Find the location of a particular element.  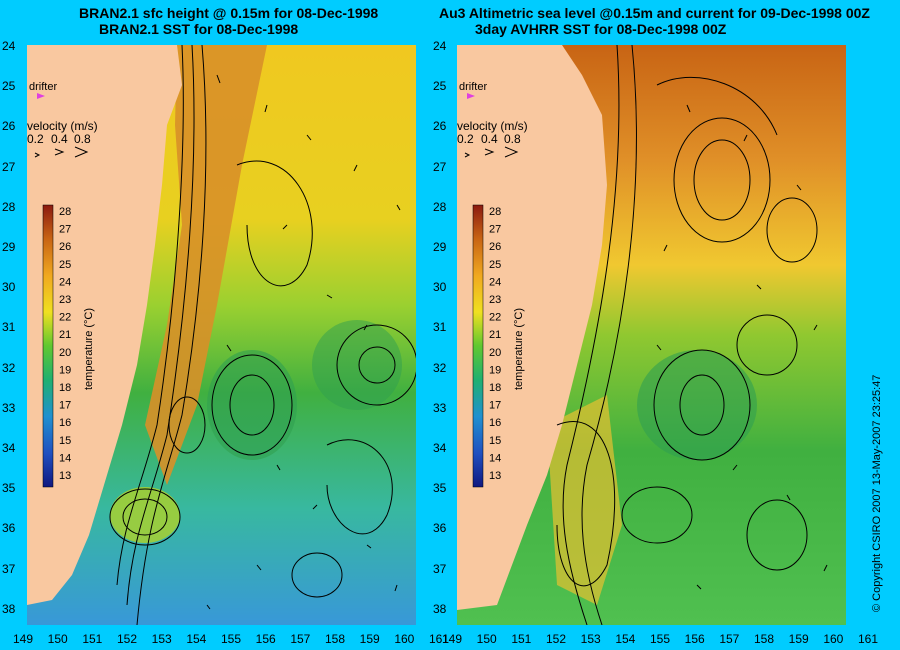

right-lon-150: 150 is located at coordinates (486, 639).